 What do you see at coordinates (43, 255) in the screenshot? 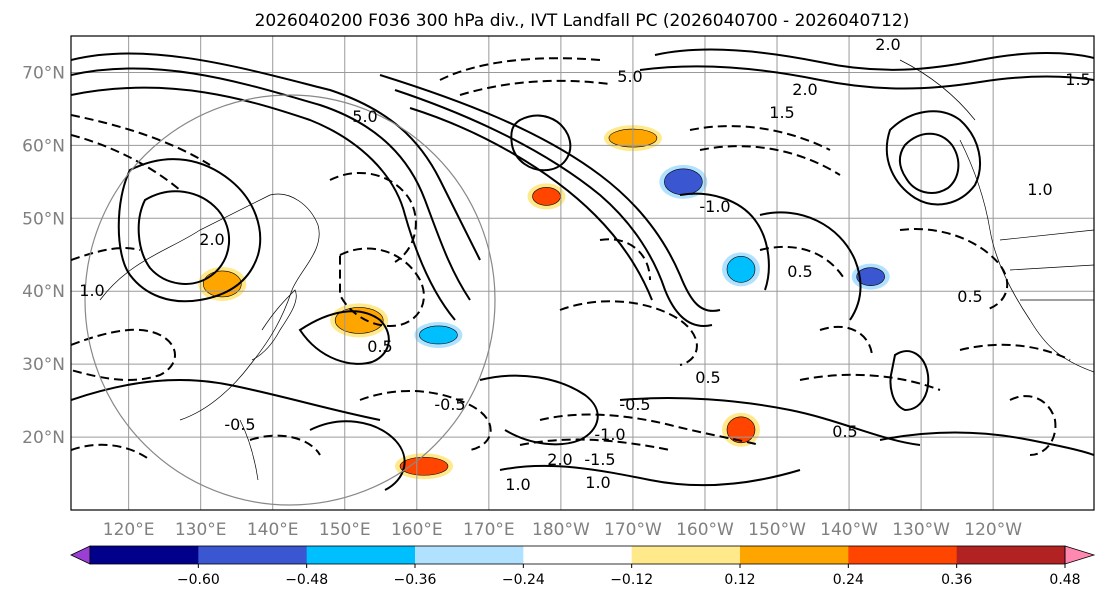
I see `lat-tick-labels: 20°N 30°N 40°N 50°N 60°N 70°N` at bounding box center [43, 255].